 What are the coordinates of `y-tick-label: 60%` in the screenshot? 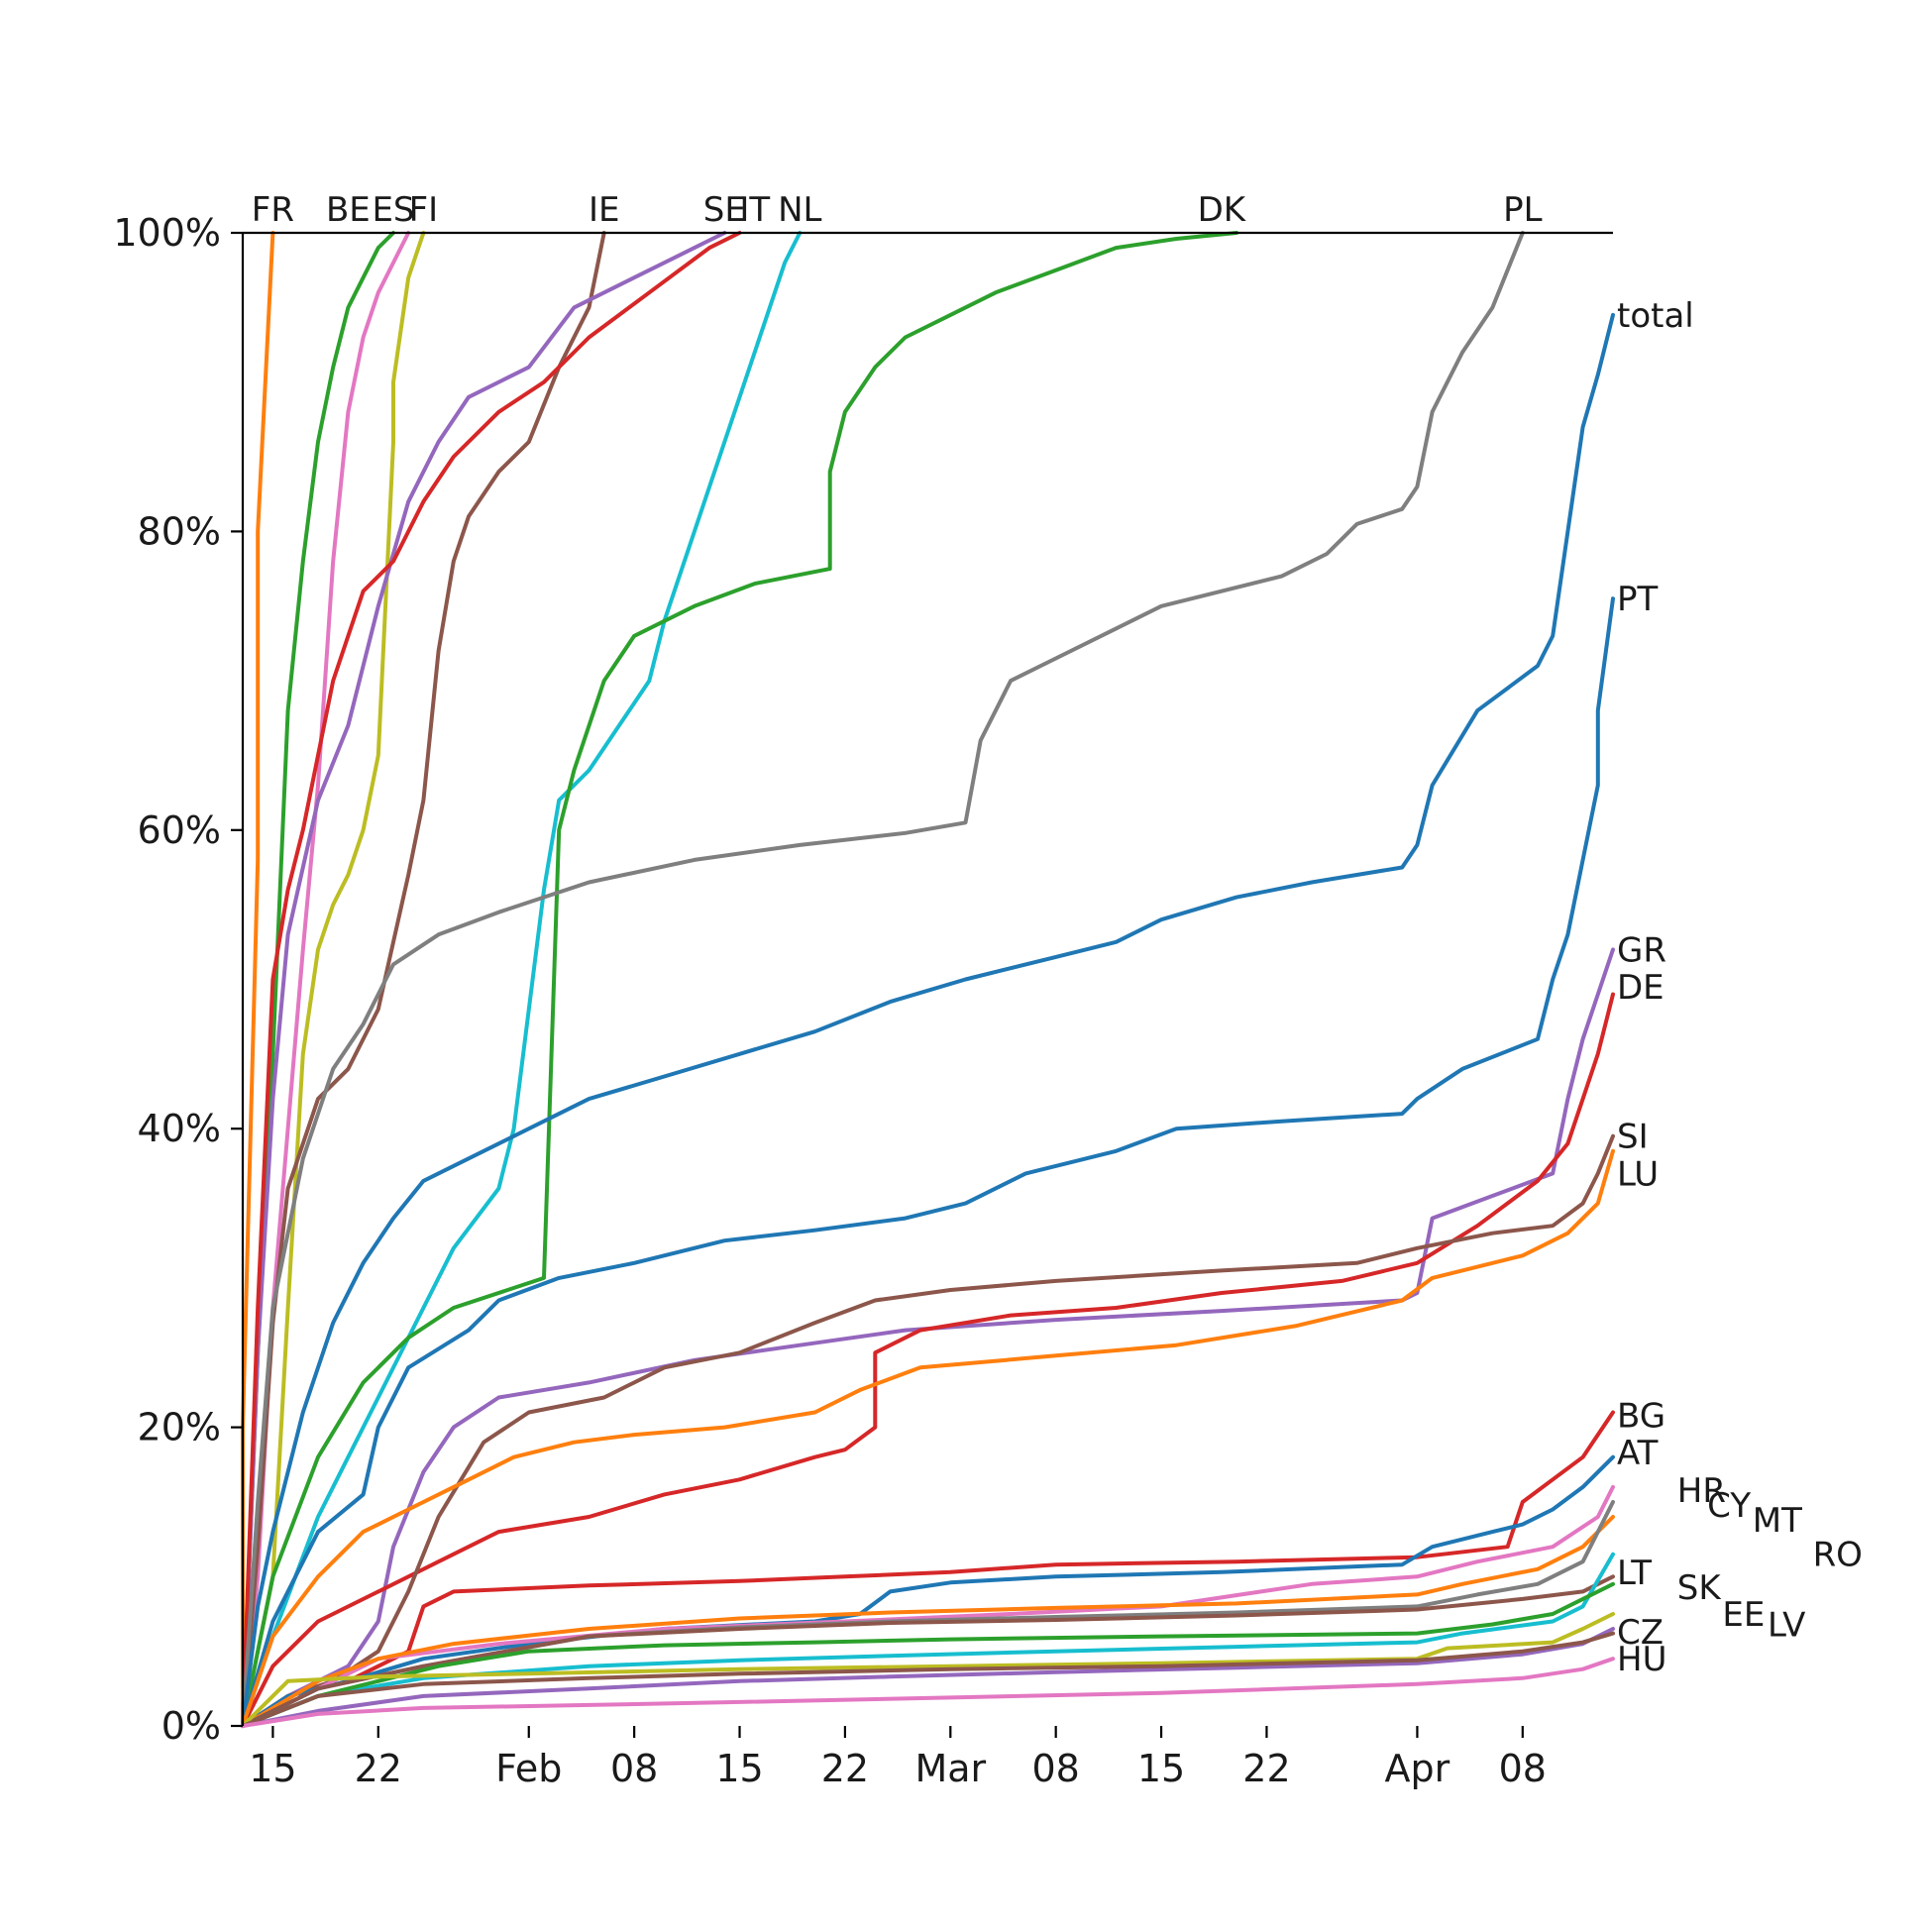 It's located at (179, 830).